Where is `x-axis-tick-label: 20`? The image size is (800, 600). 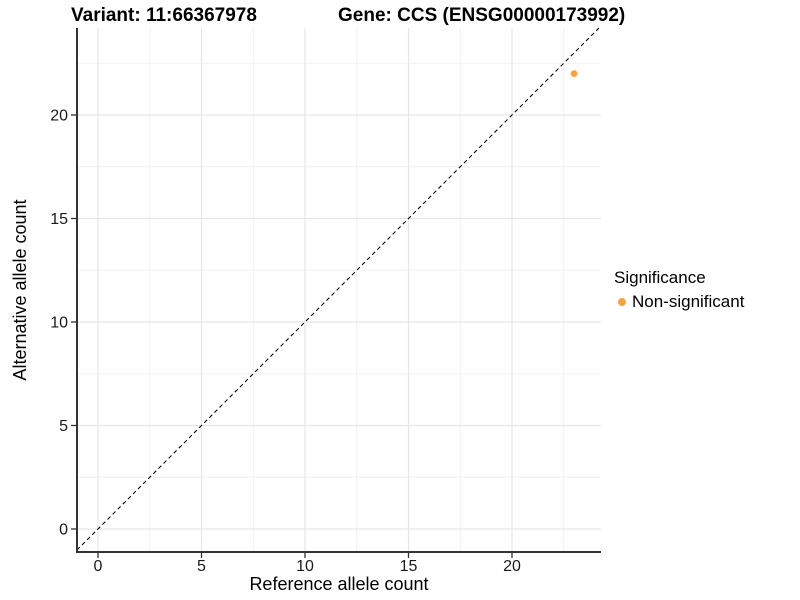 x-axis-tick-label: 20 is located at coordinates (512, 566).